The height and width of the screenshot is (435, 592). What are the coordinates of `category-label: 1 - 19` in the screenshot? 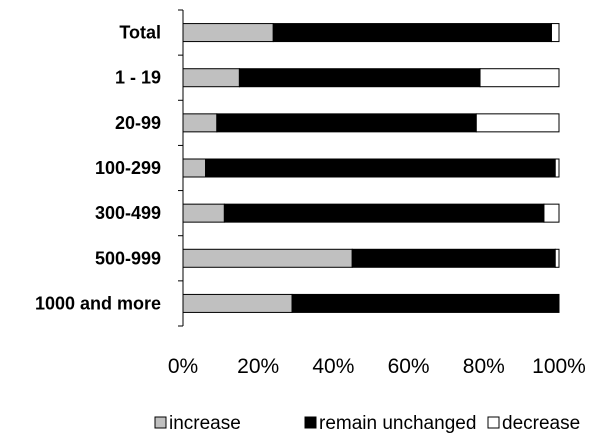 It's located at (138, 78).